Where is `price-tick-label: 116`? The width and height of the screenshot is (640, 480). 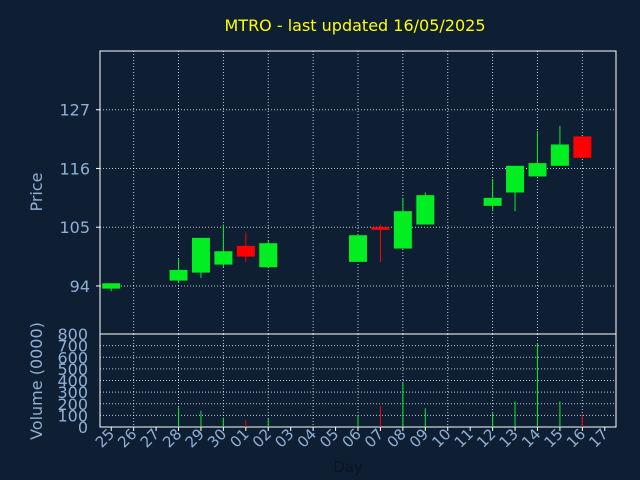
price-tick-label: 116 is located at coordinates (74, 168).